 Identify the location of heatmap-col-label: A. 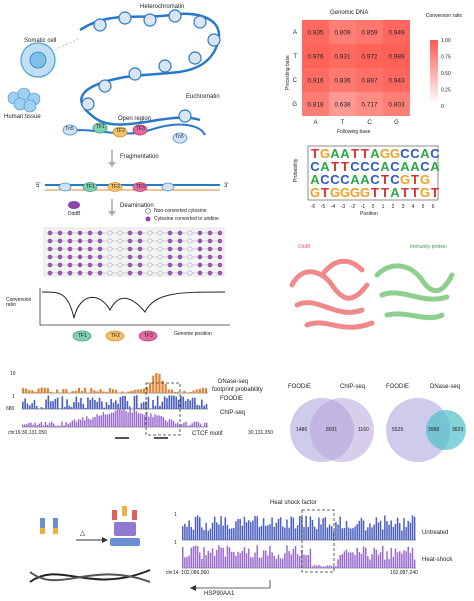
(315, 123).